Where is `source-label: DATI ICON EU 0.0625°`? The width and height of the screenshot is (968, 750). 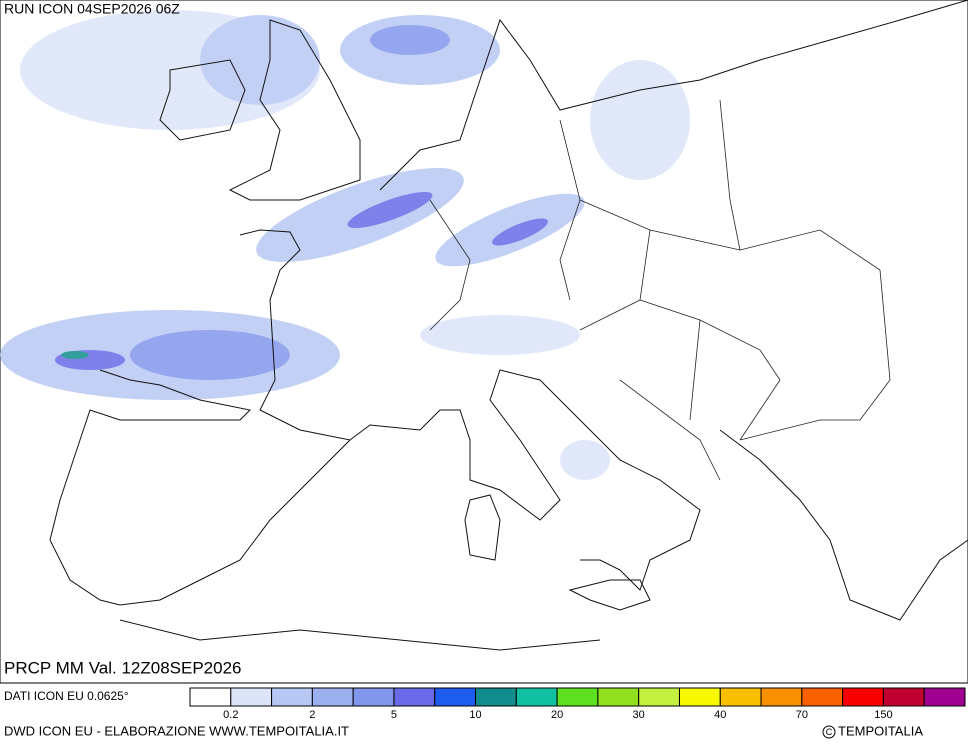
source-label: DATI ICON EU 0.0625° is located at coordinates (66, 696).